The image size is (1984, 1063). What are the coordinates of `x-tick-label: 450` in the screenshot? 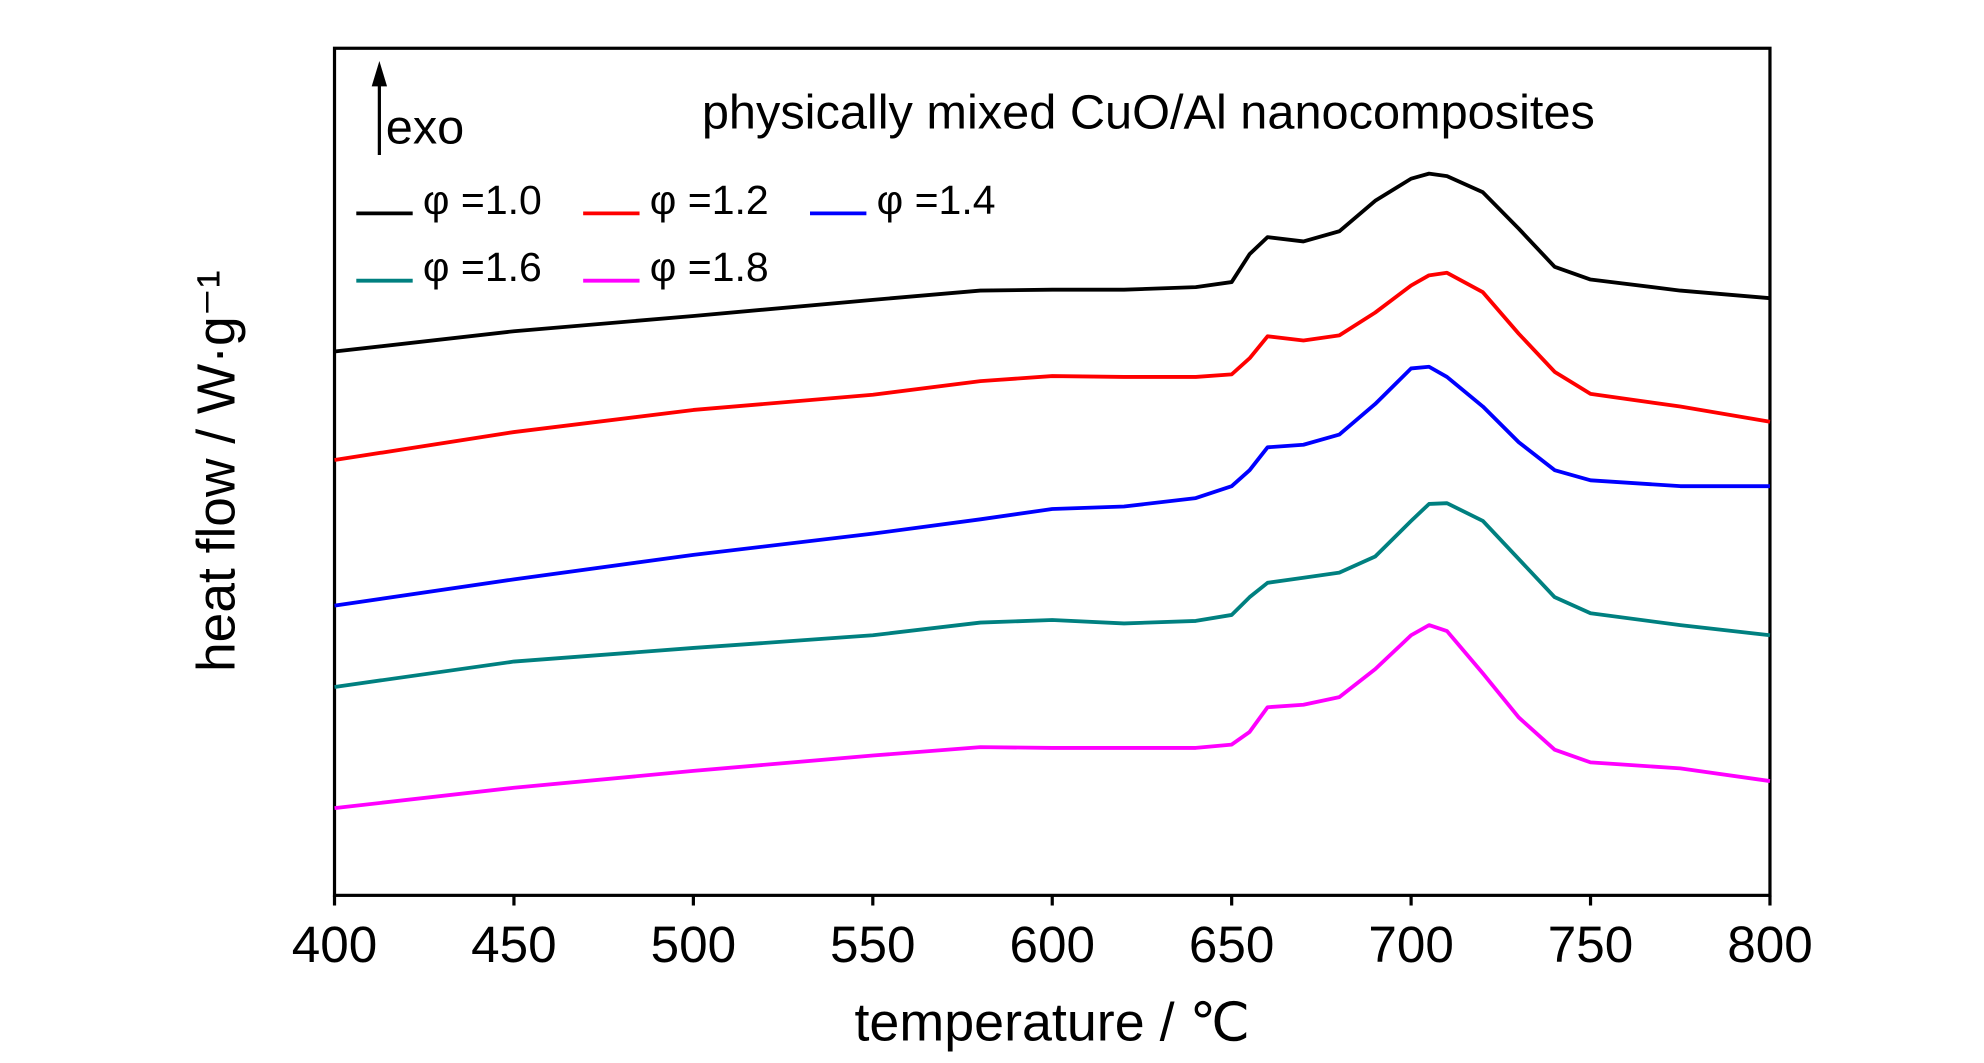 It's located at (514, 944).